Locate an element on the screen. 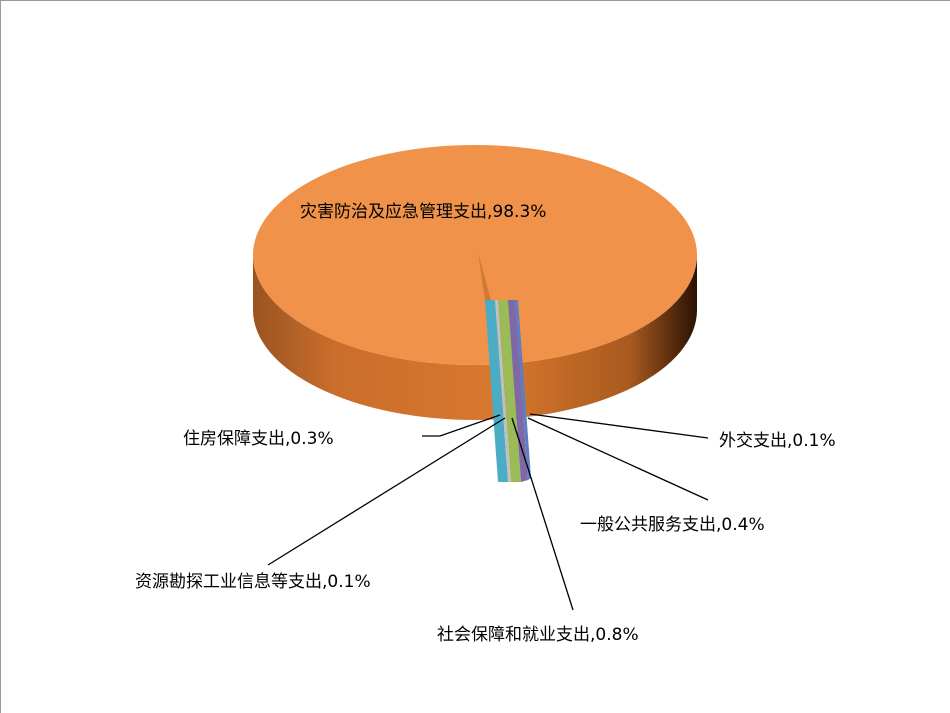 This screenshot has height=713, width=950. leader-line-resources is located at coordinates (386, 491).